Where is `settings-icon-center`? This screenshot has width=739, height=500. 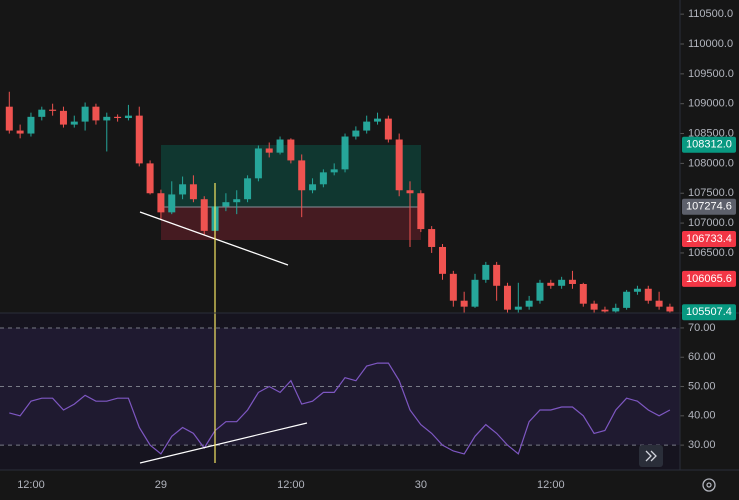 settings-icon-center is located at coordinates (709, 485).